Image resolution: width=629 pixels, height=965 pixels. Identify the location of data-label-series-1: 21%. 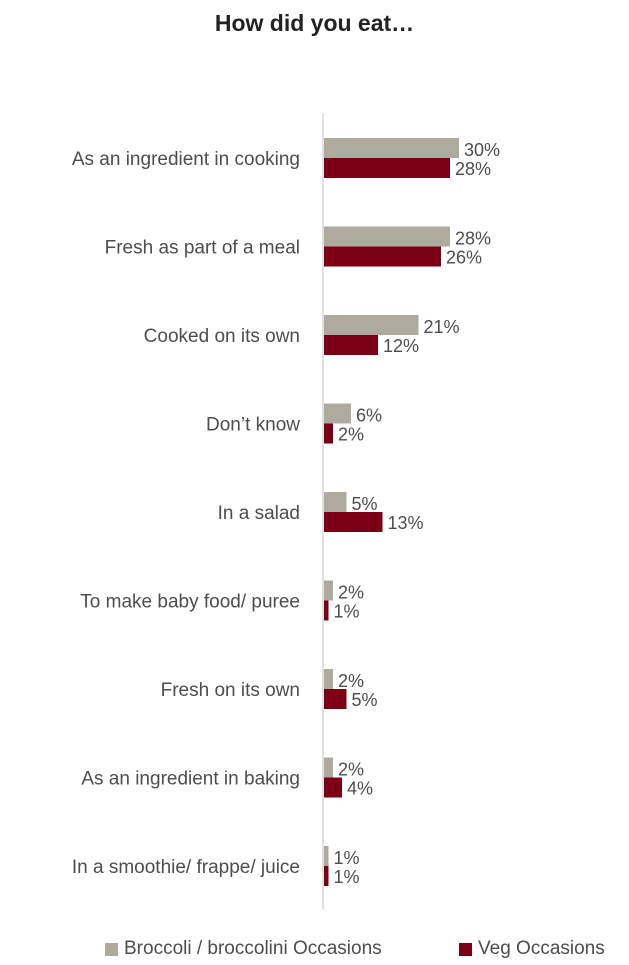
(442, 327).